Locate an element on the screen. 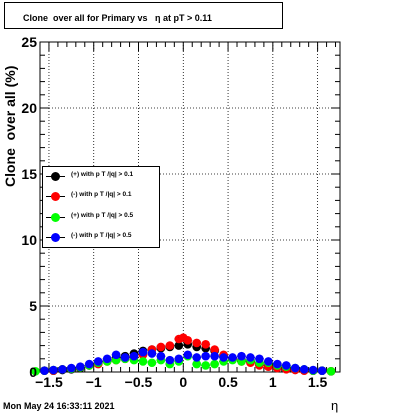  legend-item-minus-0p1: (-) with p T /|q| > 0.1 is located at coordinates (101, 197).